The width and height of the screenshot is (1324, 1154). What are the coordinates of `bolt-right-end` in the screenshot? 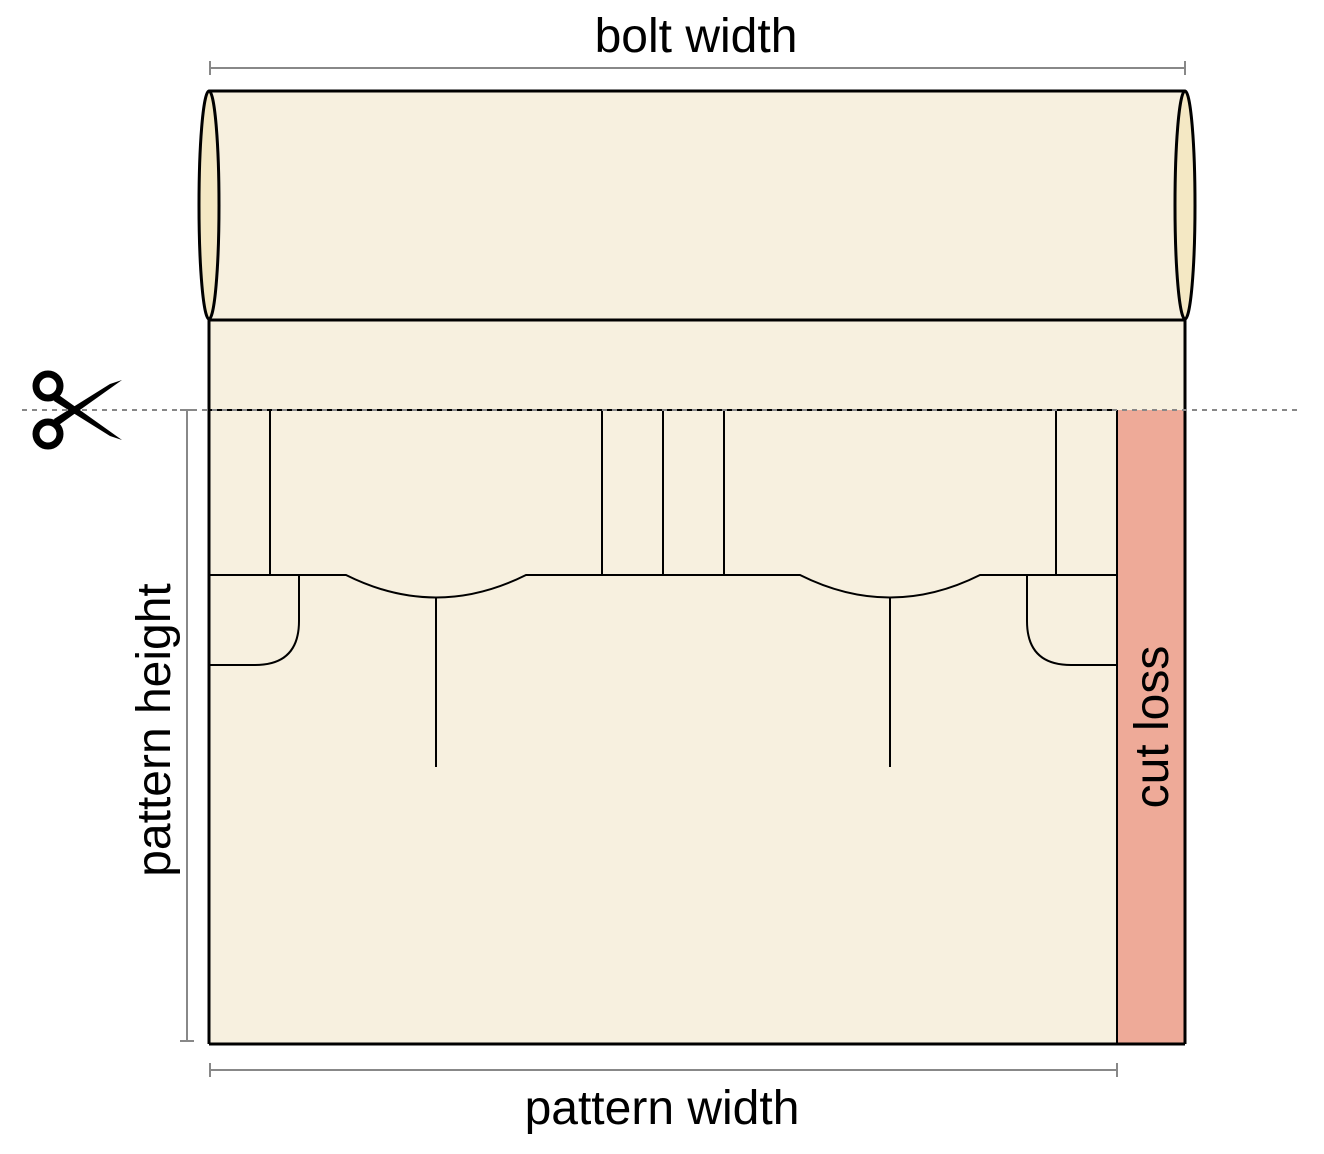 It's located at (1185, 205).